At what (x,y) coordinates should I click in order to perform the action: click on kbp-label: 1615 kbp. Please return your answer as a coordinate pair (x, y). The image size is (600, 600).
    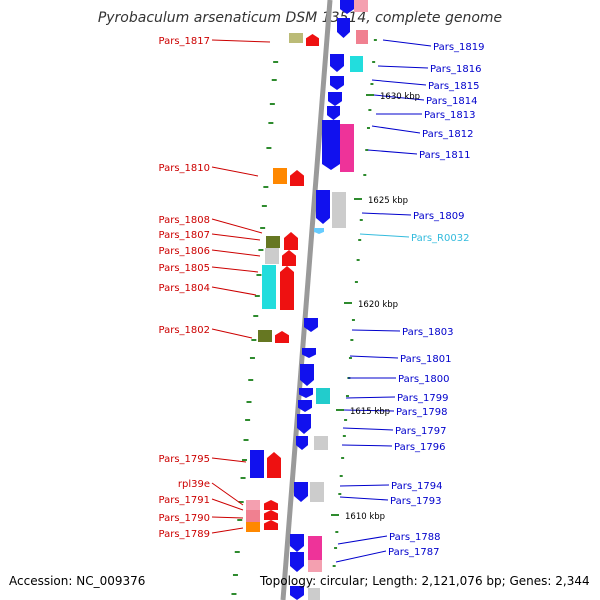
    Looking at the image, I should click on (370, 412).